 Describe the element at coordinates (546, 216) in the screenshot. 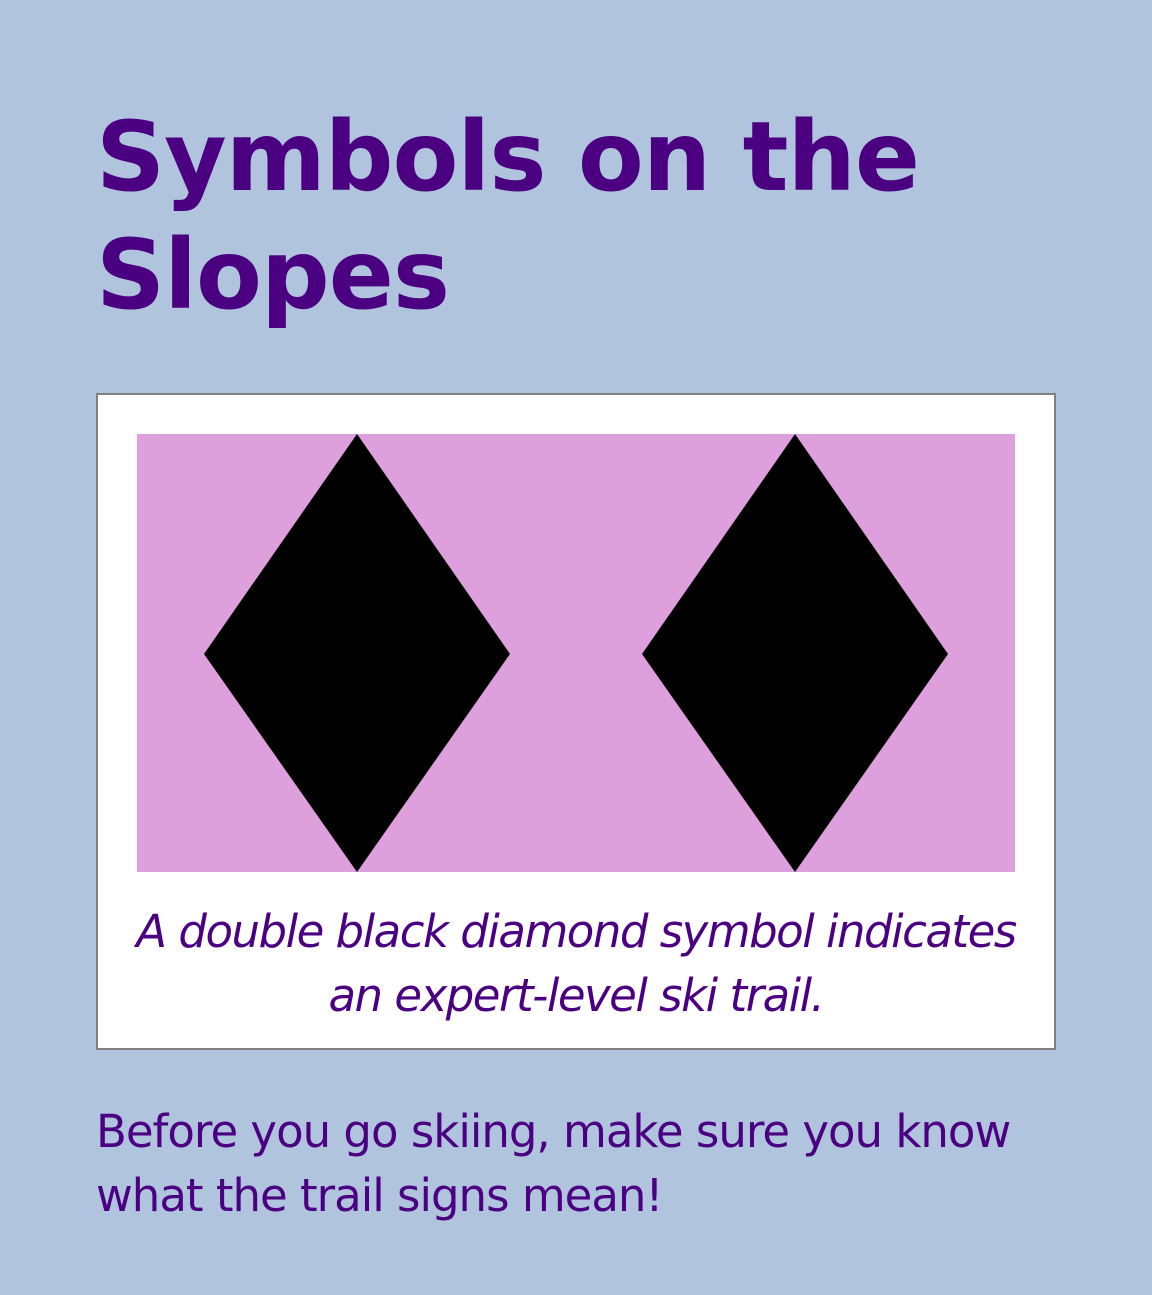

I see `page-title: Symbols on the Slopes` at that location.